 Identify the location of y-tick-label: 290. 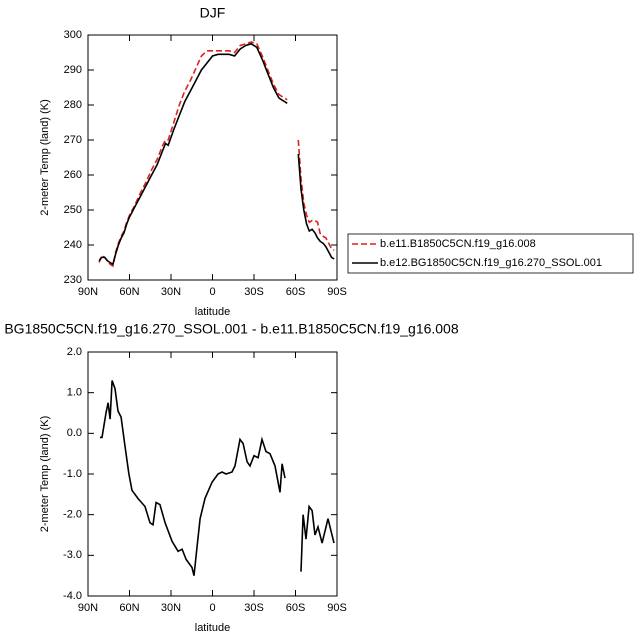
(73, 70).